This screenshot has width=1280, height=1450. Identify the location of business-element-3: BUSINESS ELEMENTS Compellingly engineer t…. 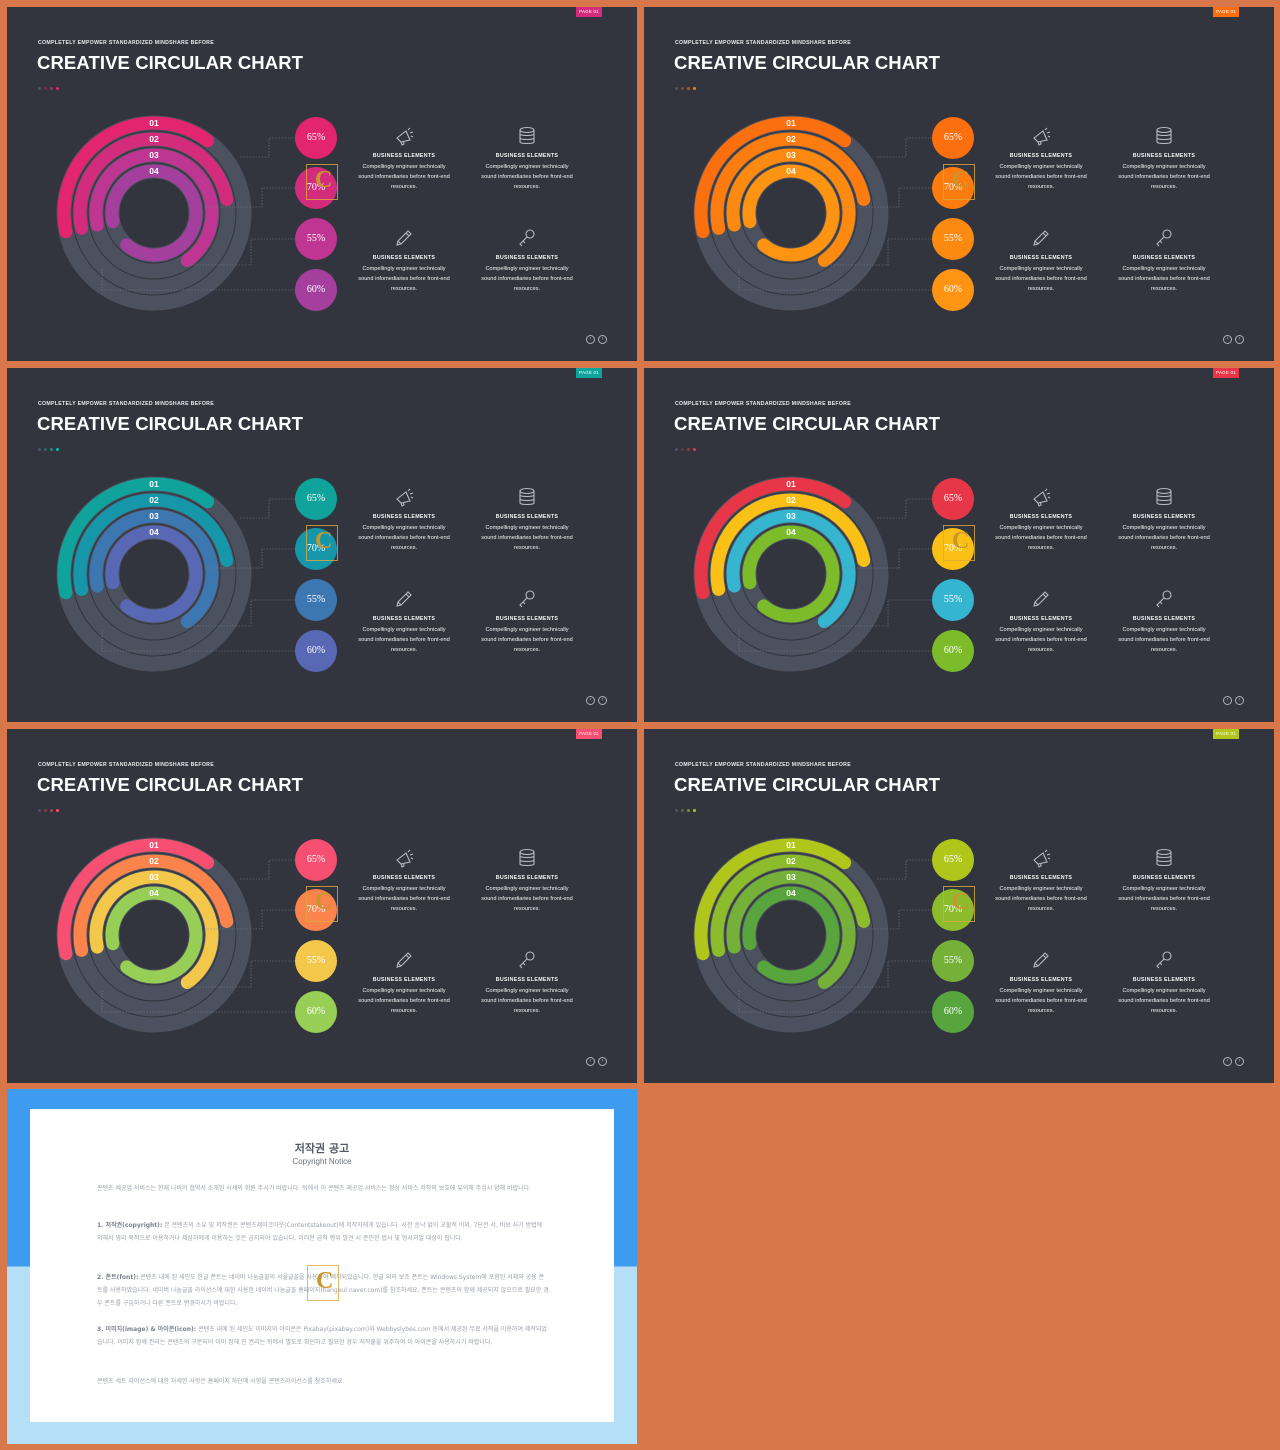
(404, 622).